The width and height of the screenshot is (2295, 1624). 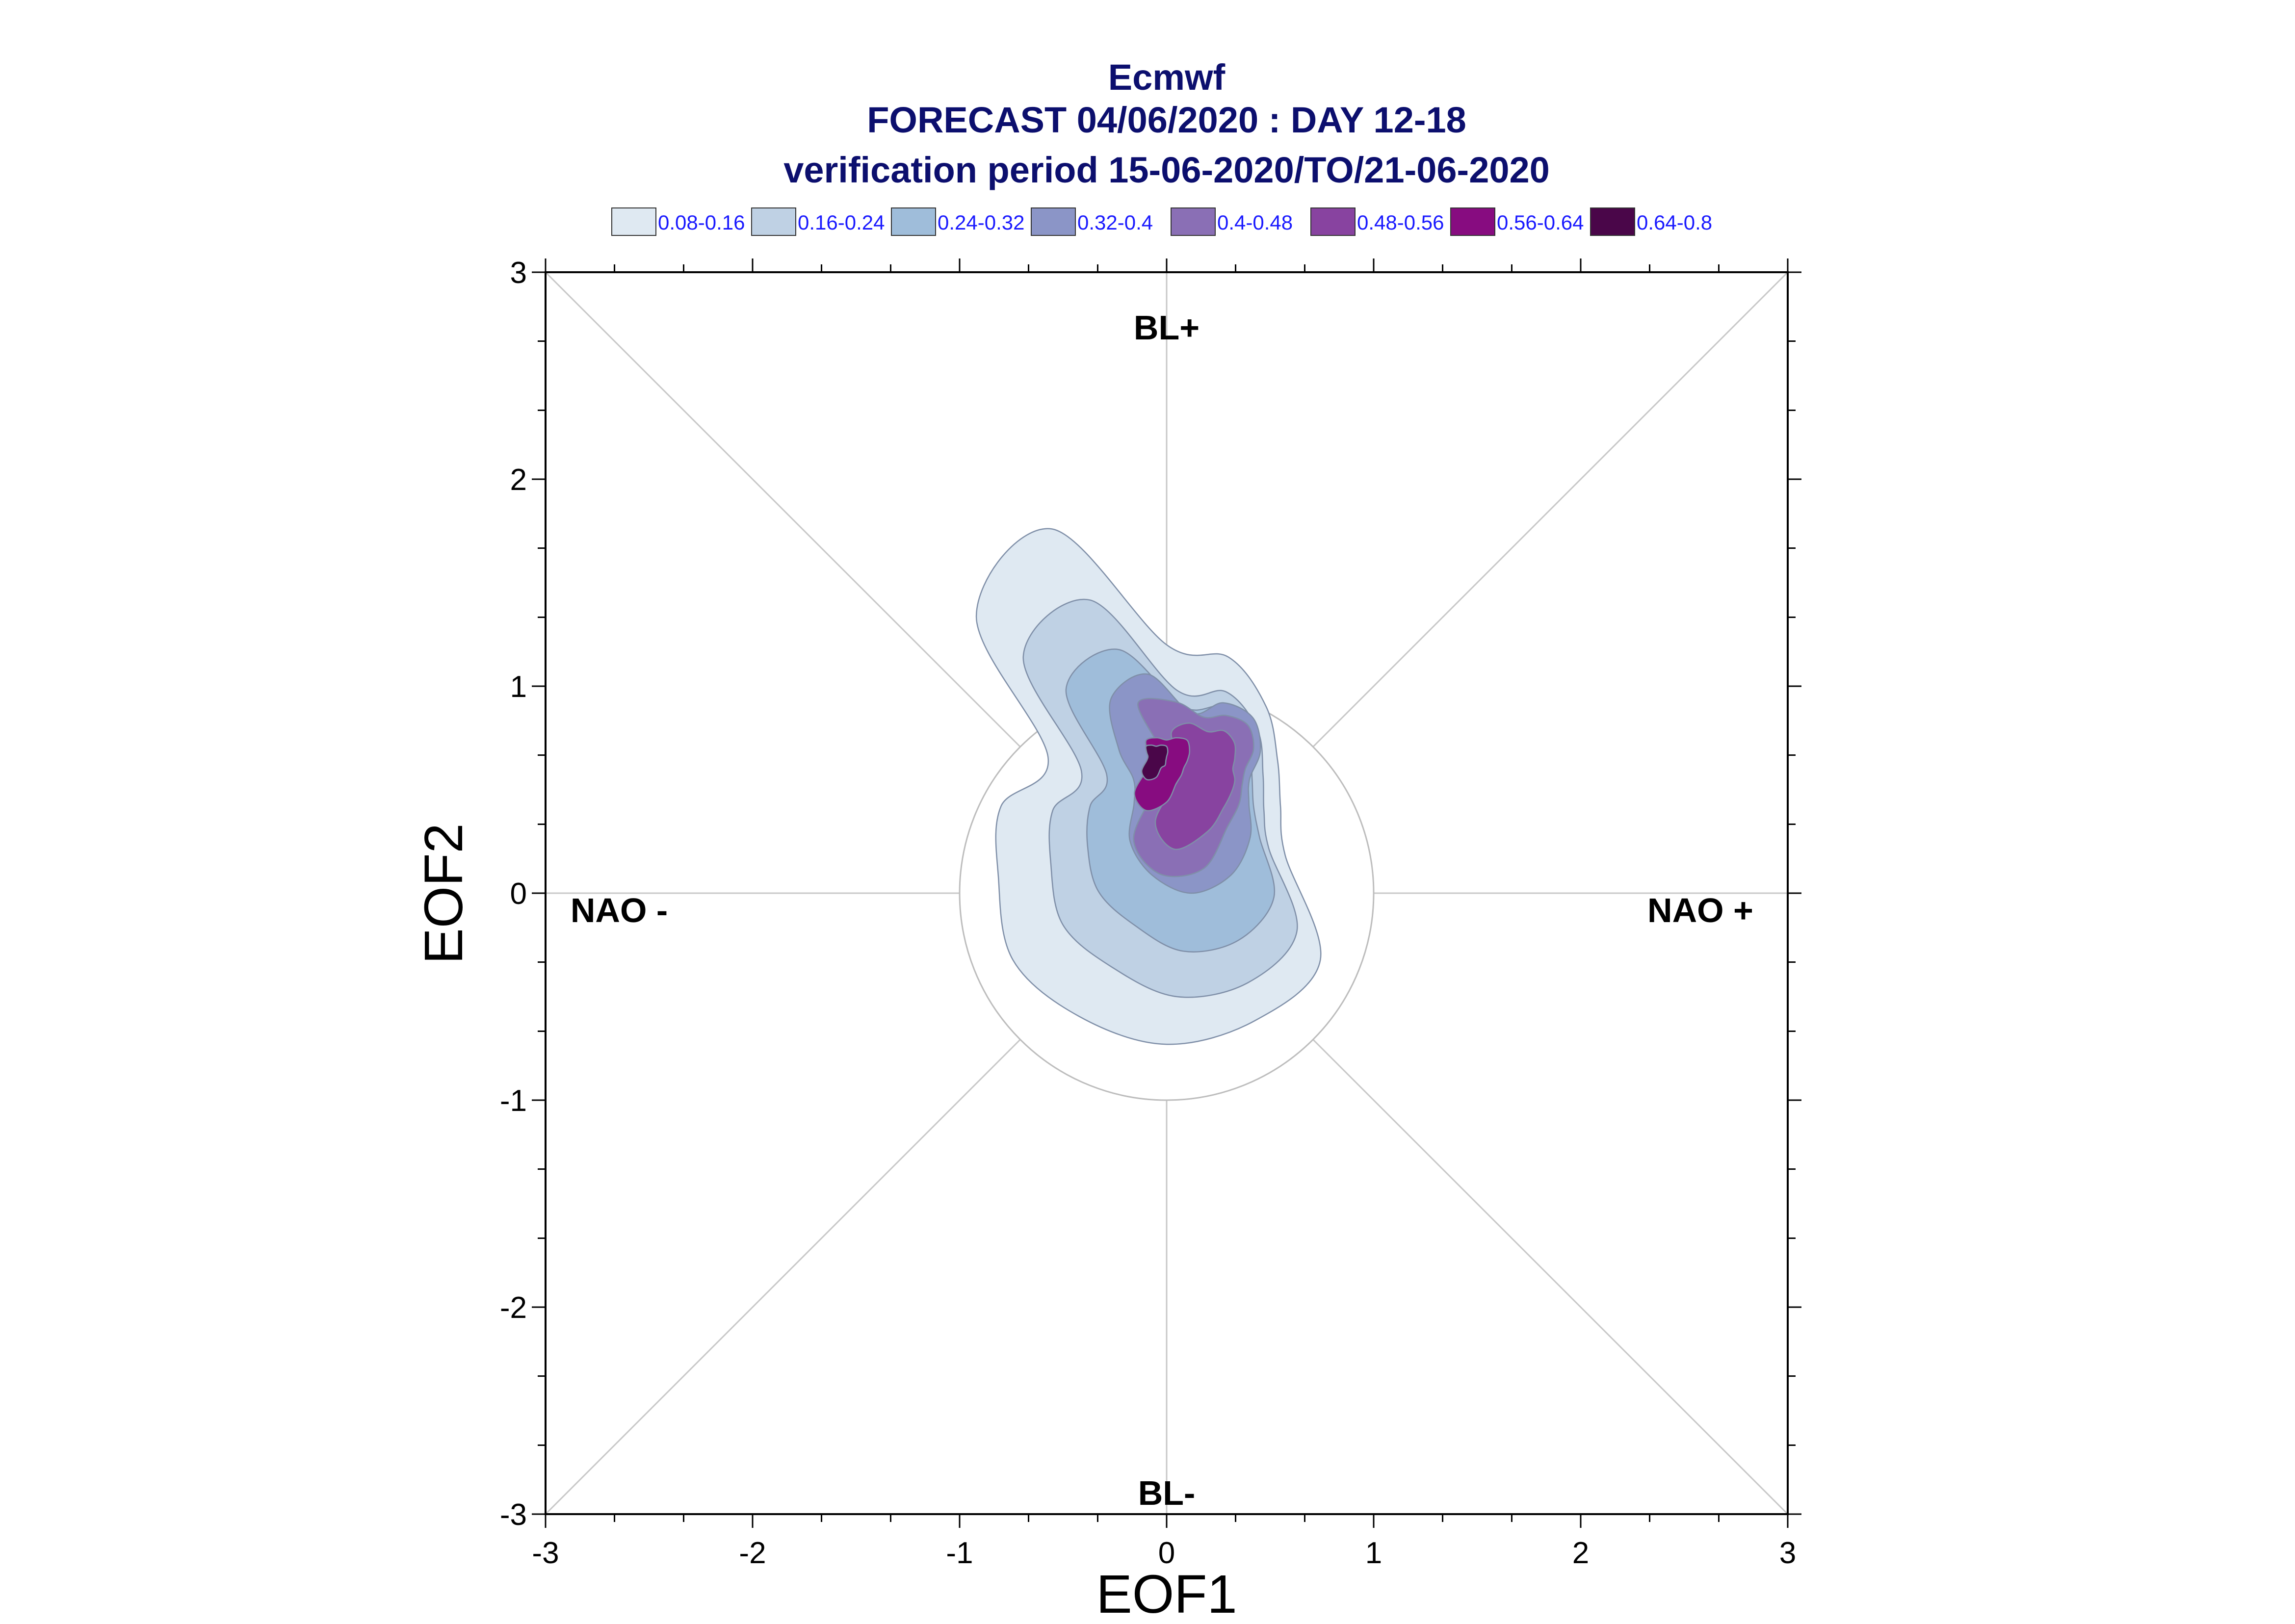 I want to click on y-tick-label: 2, so click(x=519, y=480).